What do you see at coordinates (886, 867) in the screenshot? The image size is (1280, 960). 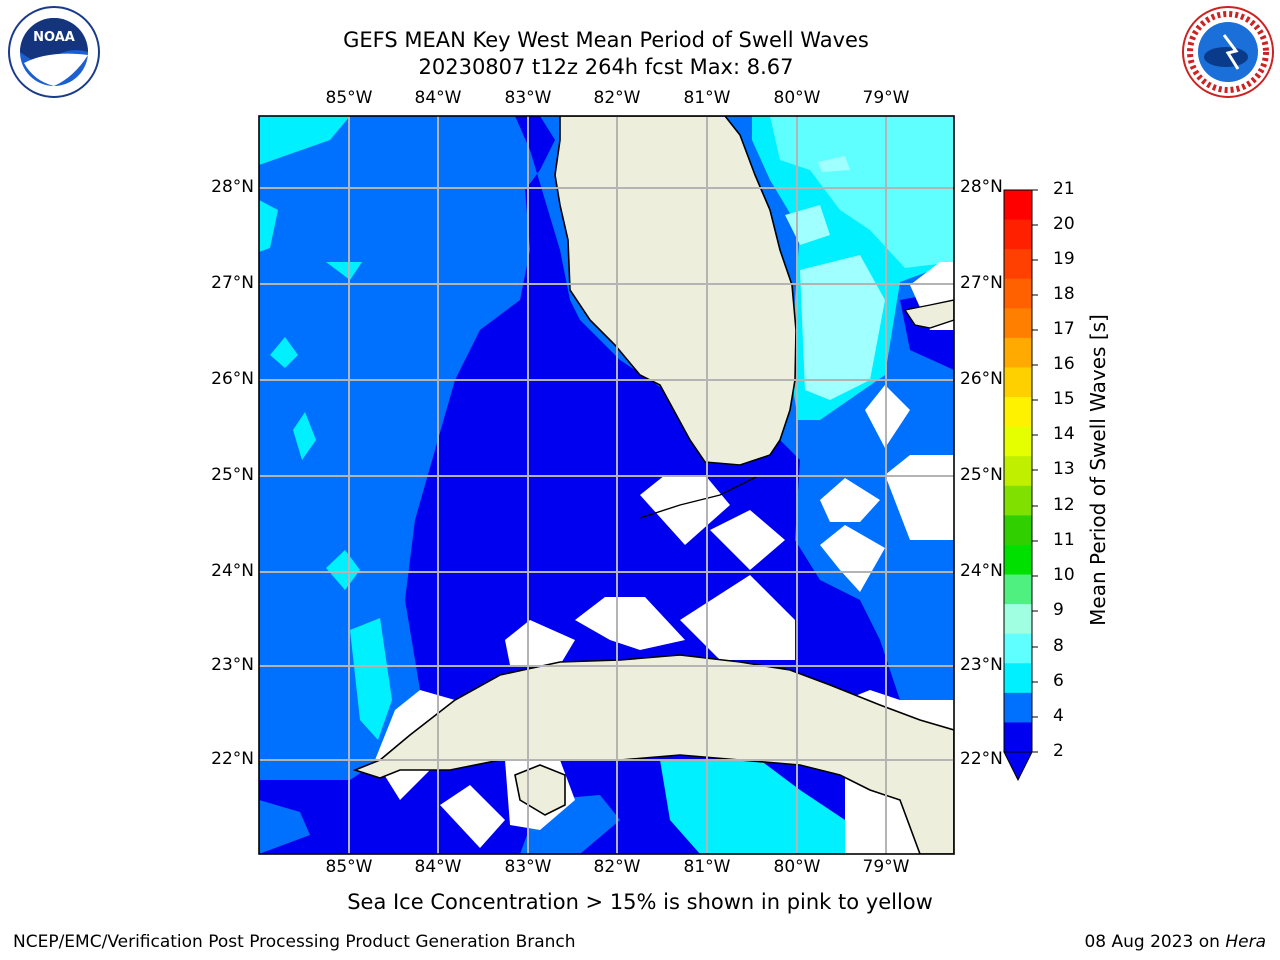 I see `lon-label-bottom: 79°W` at bounding box center [886, 867].